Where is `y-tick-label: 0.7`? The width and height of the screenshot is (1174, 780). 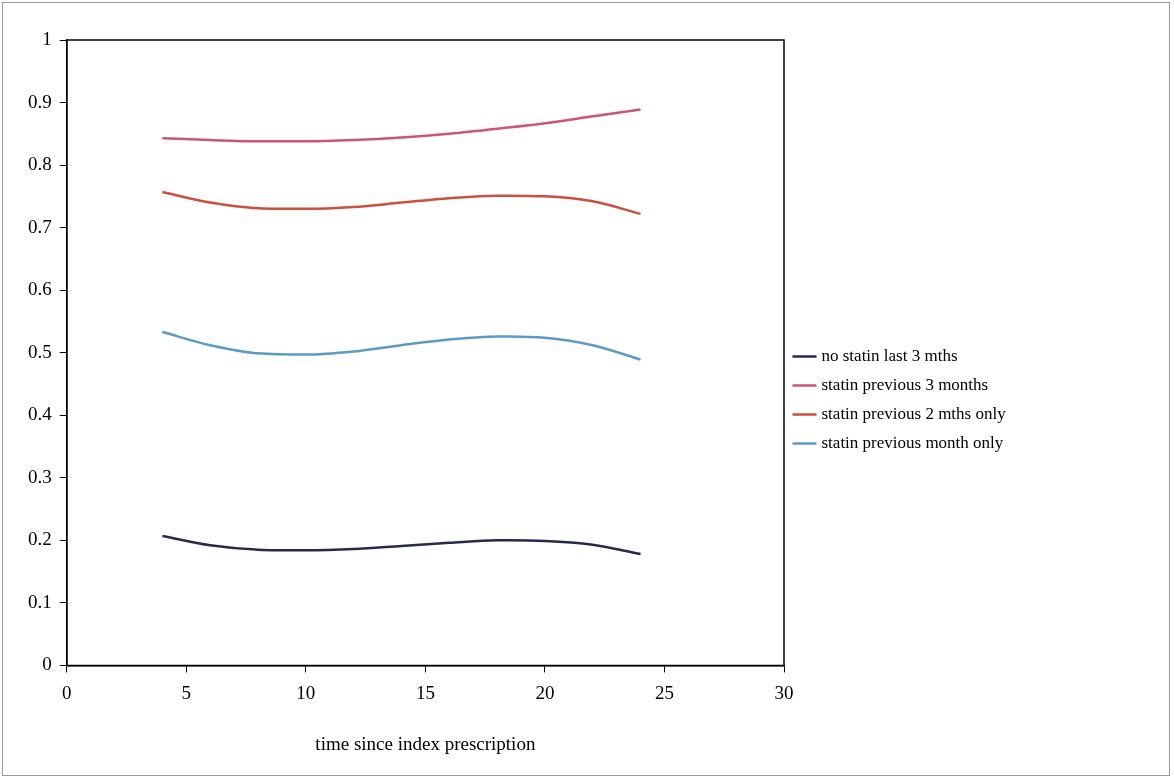
y-tick-label: 0.7 is located at coordinates (40, 226).